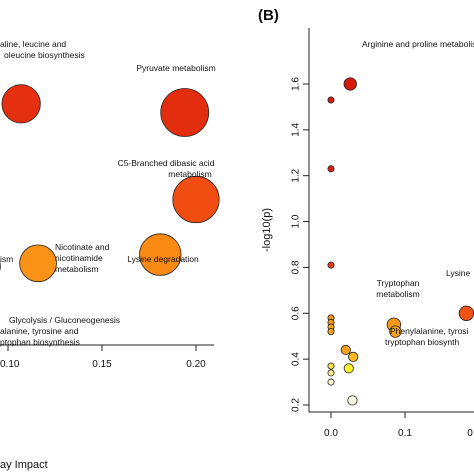 The image size is (474, 474). I want to click on y-tick-label: 0.2, so click(296, 405).